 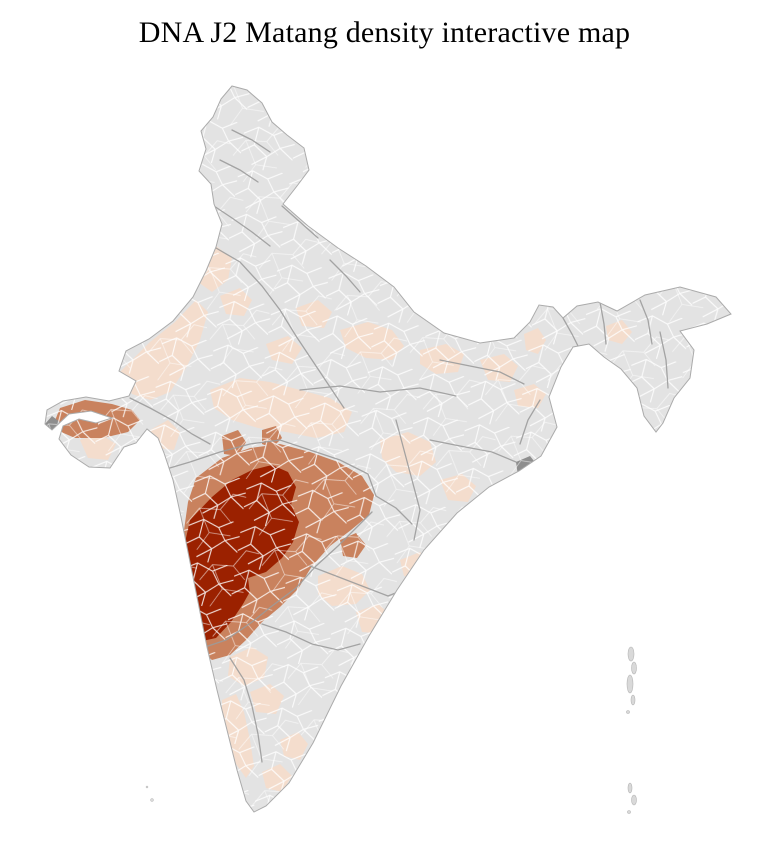 What do you see at coordinates (149, 793) in the screenshot?
I see `lakshadweep-islands` at bounding box center [149, 793].